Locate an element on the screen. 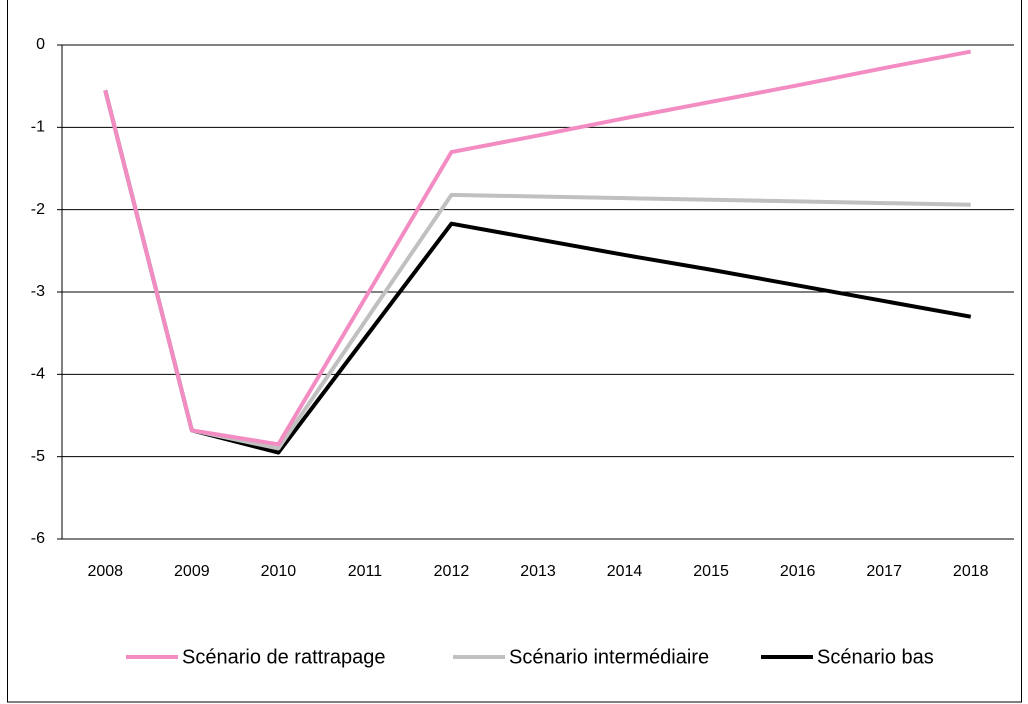 This screenshot has width=1028, height=704. x-tick-label: 2010 is located at coordinates (279, 571).